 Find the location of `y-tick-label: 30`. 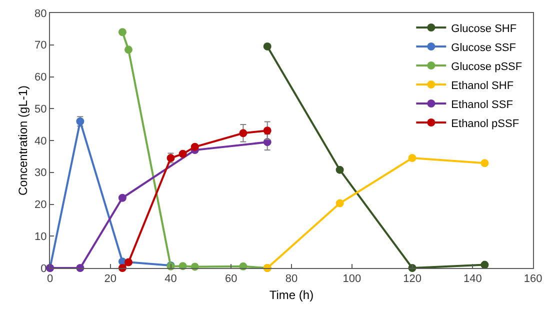

y-tick-label: 30 is located at coordinates (40, 173).